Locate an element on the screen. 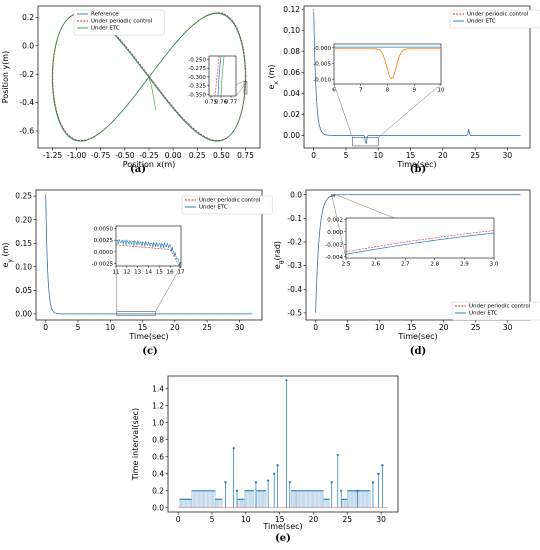  a-zoom-rect is located at coordinates (245, 87).